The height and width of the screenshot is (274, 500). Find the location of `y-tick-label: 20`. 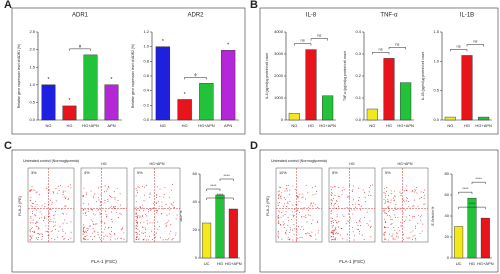

y-tick-label: 20 is located at coordinates (447, 236).